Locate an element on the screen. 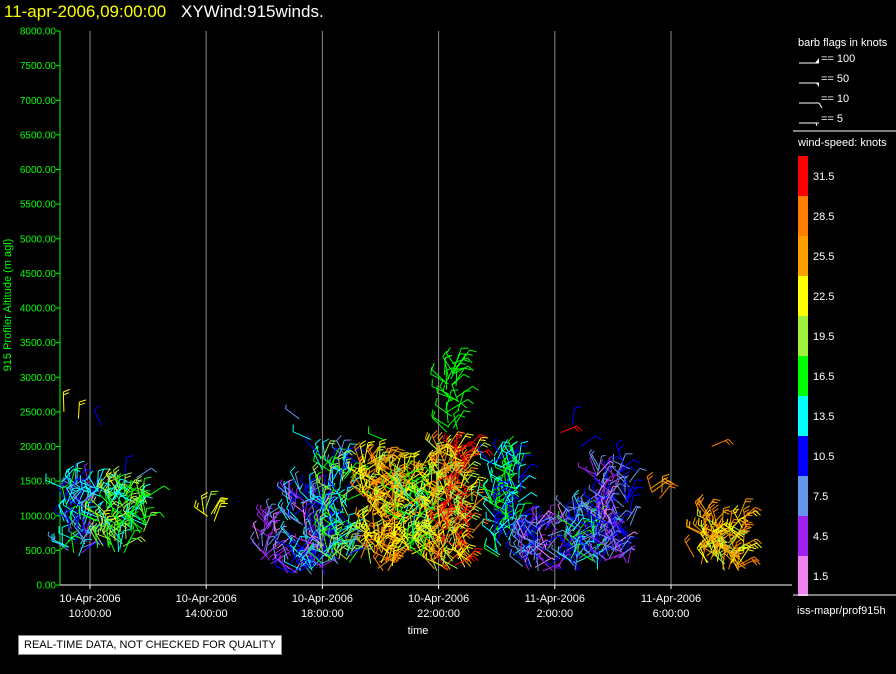 This screenshot has width=896, height=674. y-tick-label: 500.00 is located at coordinates (40, 551).